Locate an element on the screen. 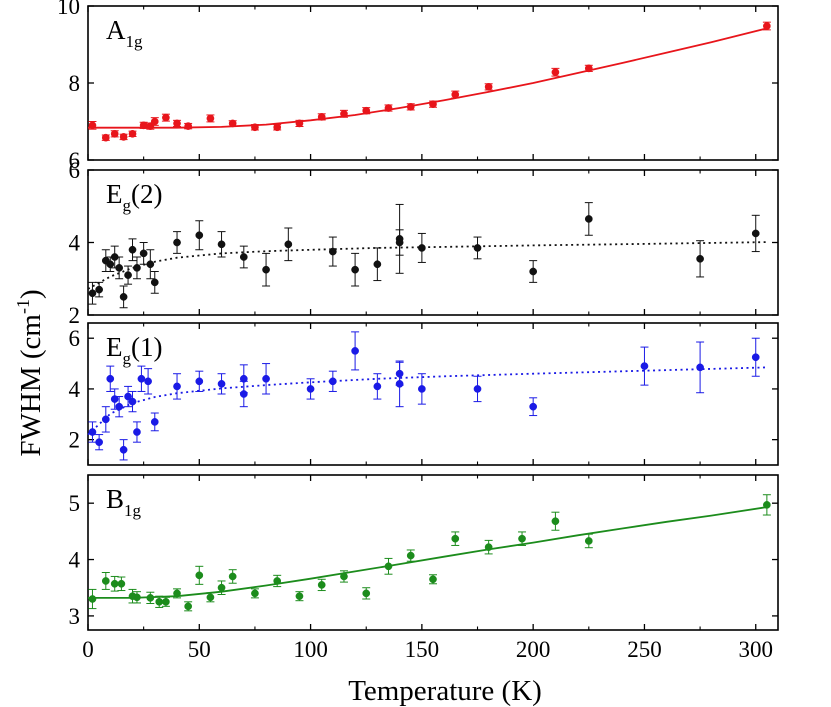 The width and height of the screenshot is (831, 707). panel-label: A1g is located at coordinates (124, 33).